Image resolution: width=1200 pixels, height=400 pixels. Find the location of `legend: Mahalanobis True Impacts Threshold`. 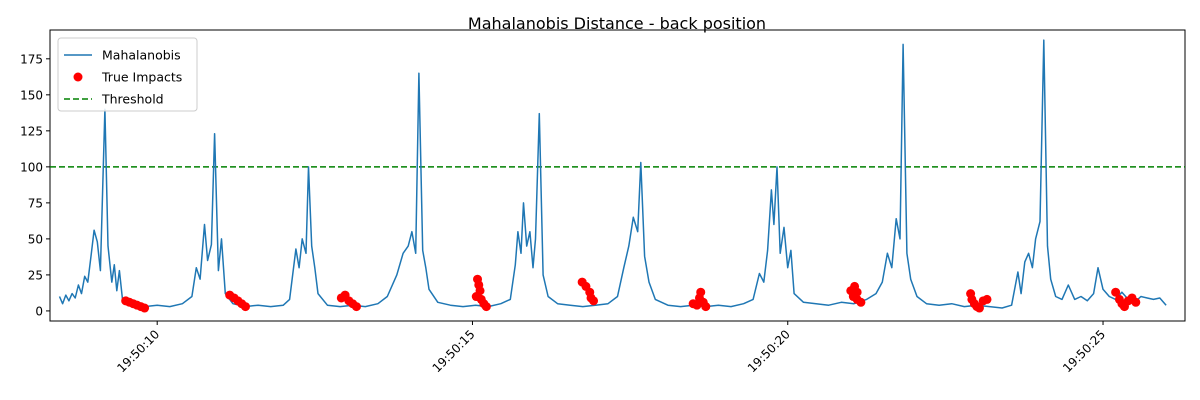

legend: Mahalanobis True Impacts Threshold is located at coordinates (127, 74).